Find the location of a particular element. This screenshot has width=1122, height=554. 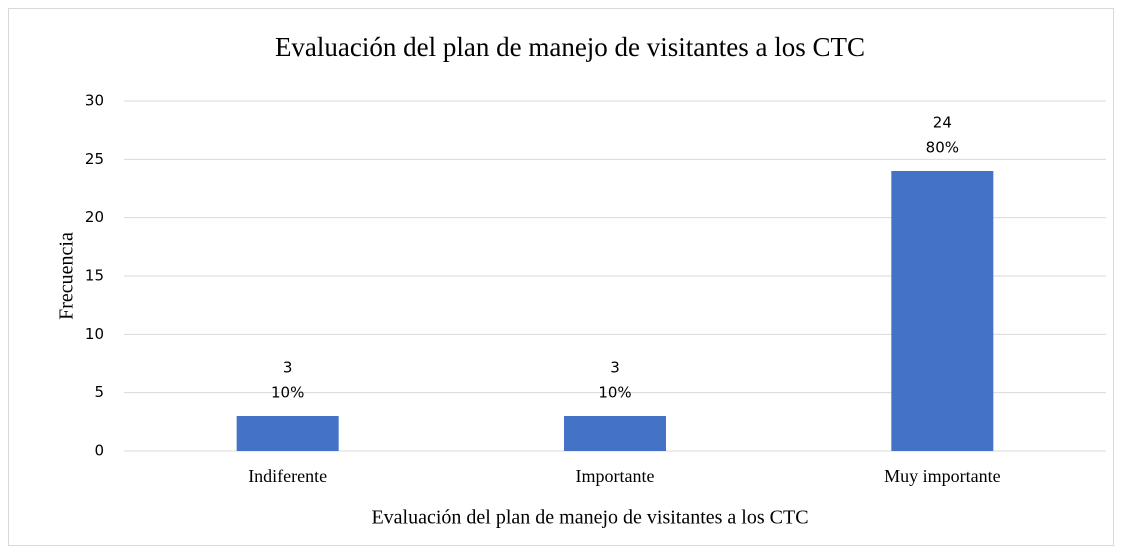

y-tick-label: 25 is located at coordinates (94, 159).